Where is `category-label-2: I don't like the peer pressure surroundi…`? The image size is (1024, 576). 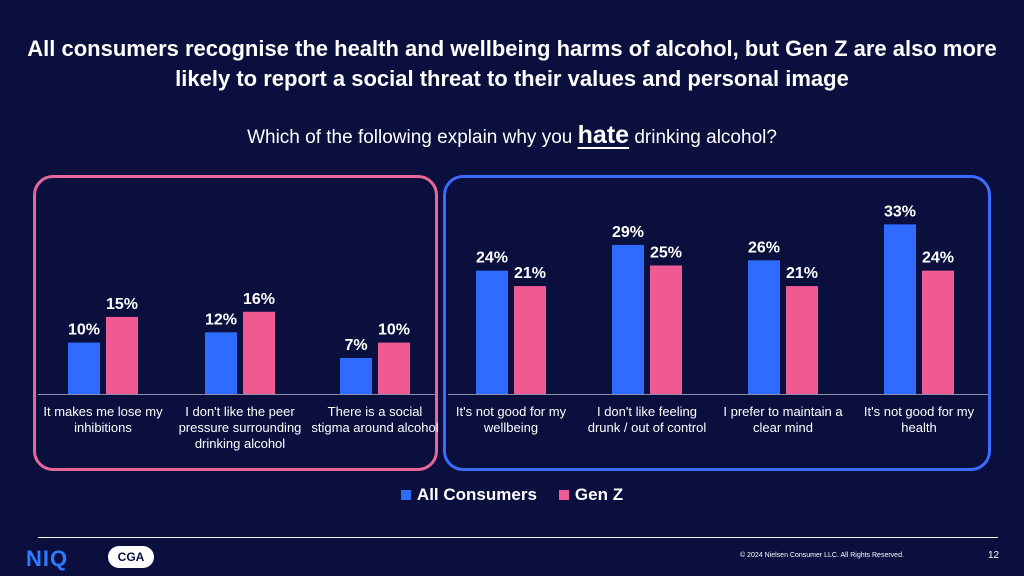 category-label-2: I don't like the peer pressure surroundi… is located at coordinates (240, 427).